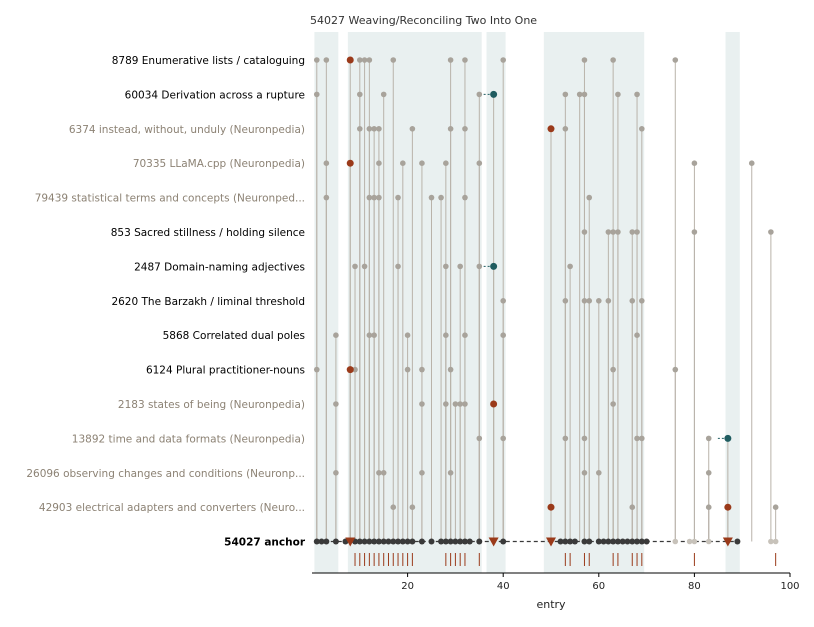  What do you see at coordinates (208, 61) in the screenshot?
I see `row-label-0: 8789 Enumerative lists / cataloguing` at bounding box center [208, 61].